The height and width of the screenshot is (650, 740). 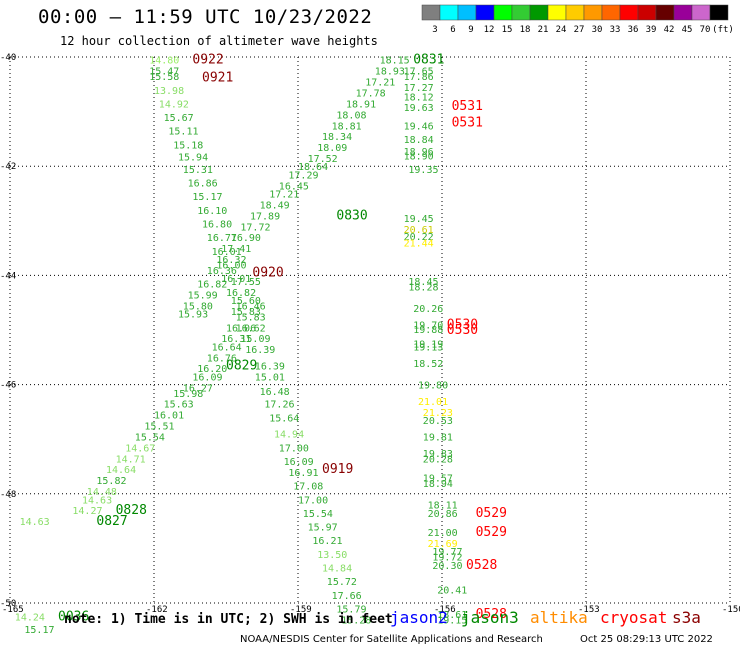 What do you see at coordinates (342, 582) in the screenshot?
I see `wave-height-point: 15.72` at bounding box center [342, 582].